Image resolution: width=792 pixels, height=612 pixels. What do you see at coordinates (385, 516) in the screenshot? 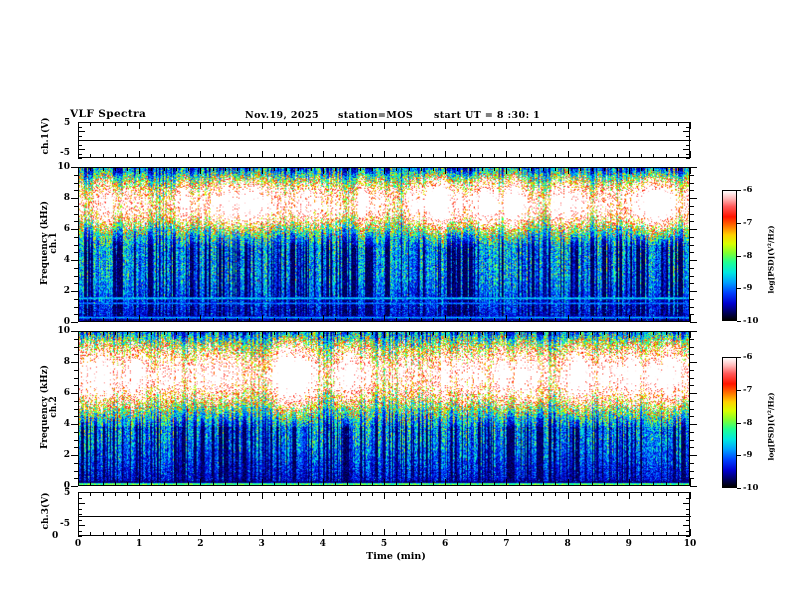
I see `ch3-voltage-trace` at bounding box center [385, 516].